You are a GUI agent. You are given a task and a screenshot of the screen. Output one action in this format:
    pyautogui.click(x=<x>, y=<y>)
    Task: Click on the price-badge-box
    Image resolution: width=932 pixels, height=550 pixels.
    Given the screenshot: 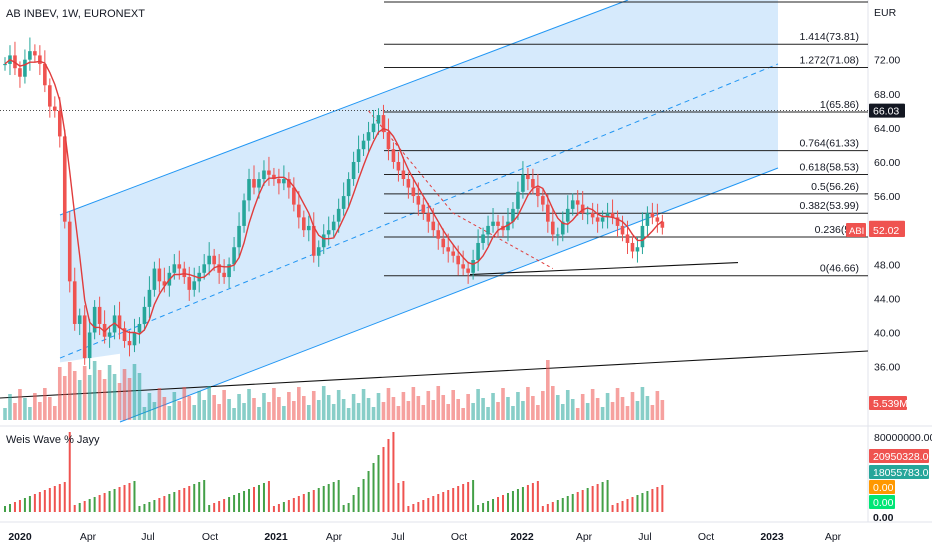 What is the action you would take?
    pyautogui.click(x=887, y=230)
    